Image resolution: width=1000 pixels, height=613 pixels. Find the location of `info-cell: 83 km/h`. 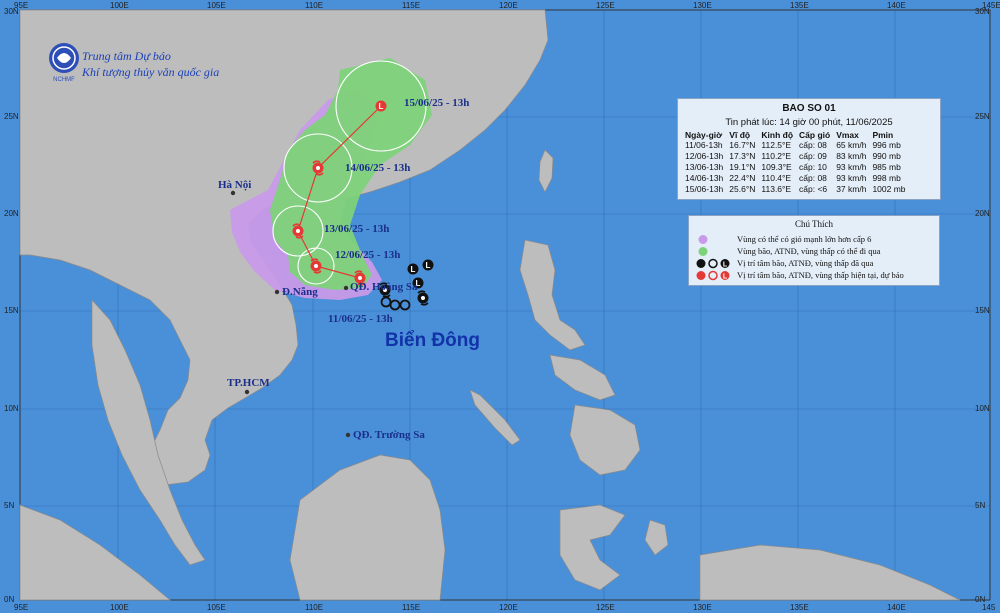

info-cell: 83 km/h is located at coordinates (851, 156).